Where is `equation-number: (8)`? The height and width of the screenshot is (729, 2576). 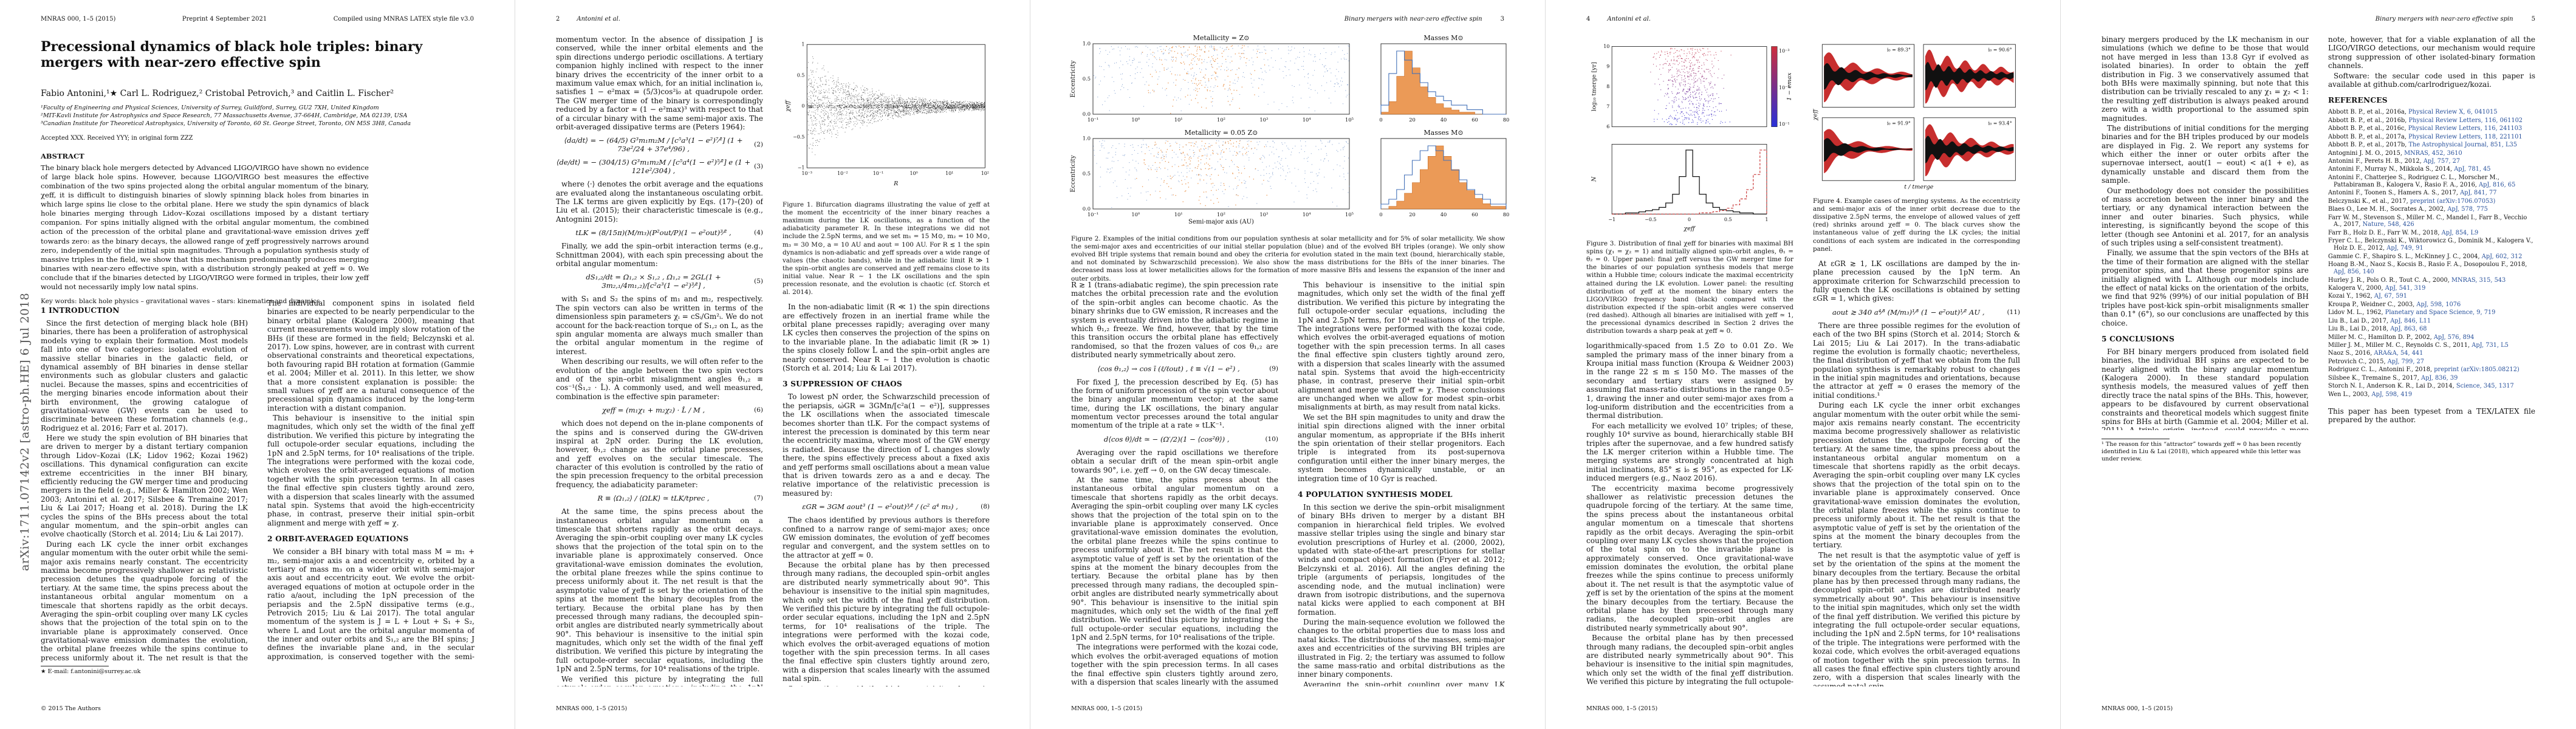 equation-number: (8) is located at coordinates (986, 507).